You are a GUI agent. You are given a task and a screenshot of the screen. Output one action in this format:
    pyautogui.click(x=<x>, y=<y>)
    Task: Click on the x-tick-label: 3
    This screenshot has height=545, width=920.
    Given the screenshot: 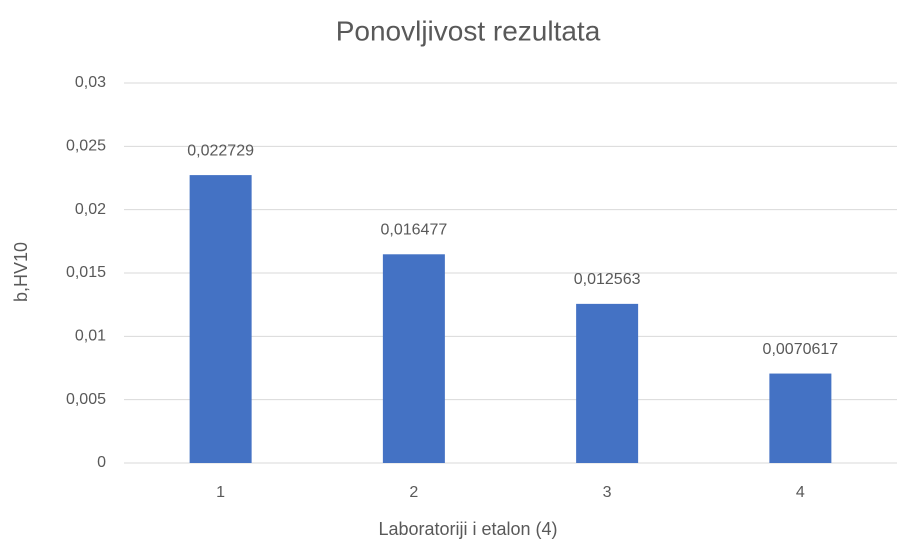 What is the action you would take?
    pyautogui.click(x=607, y=492)
    